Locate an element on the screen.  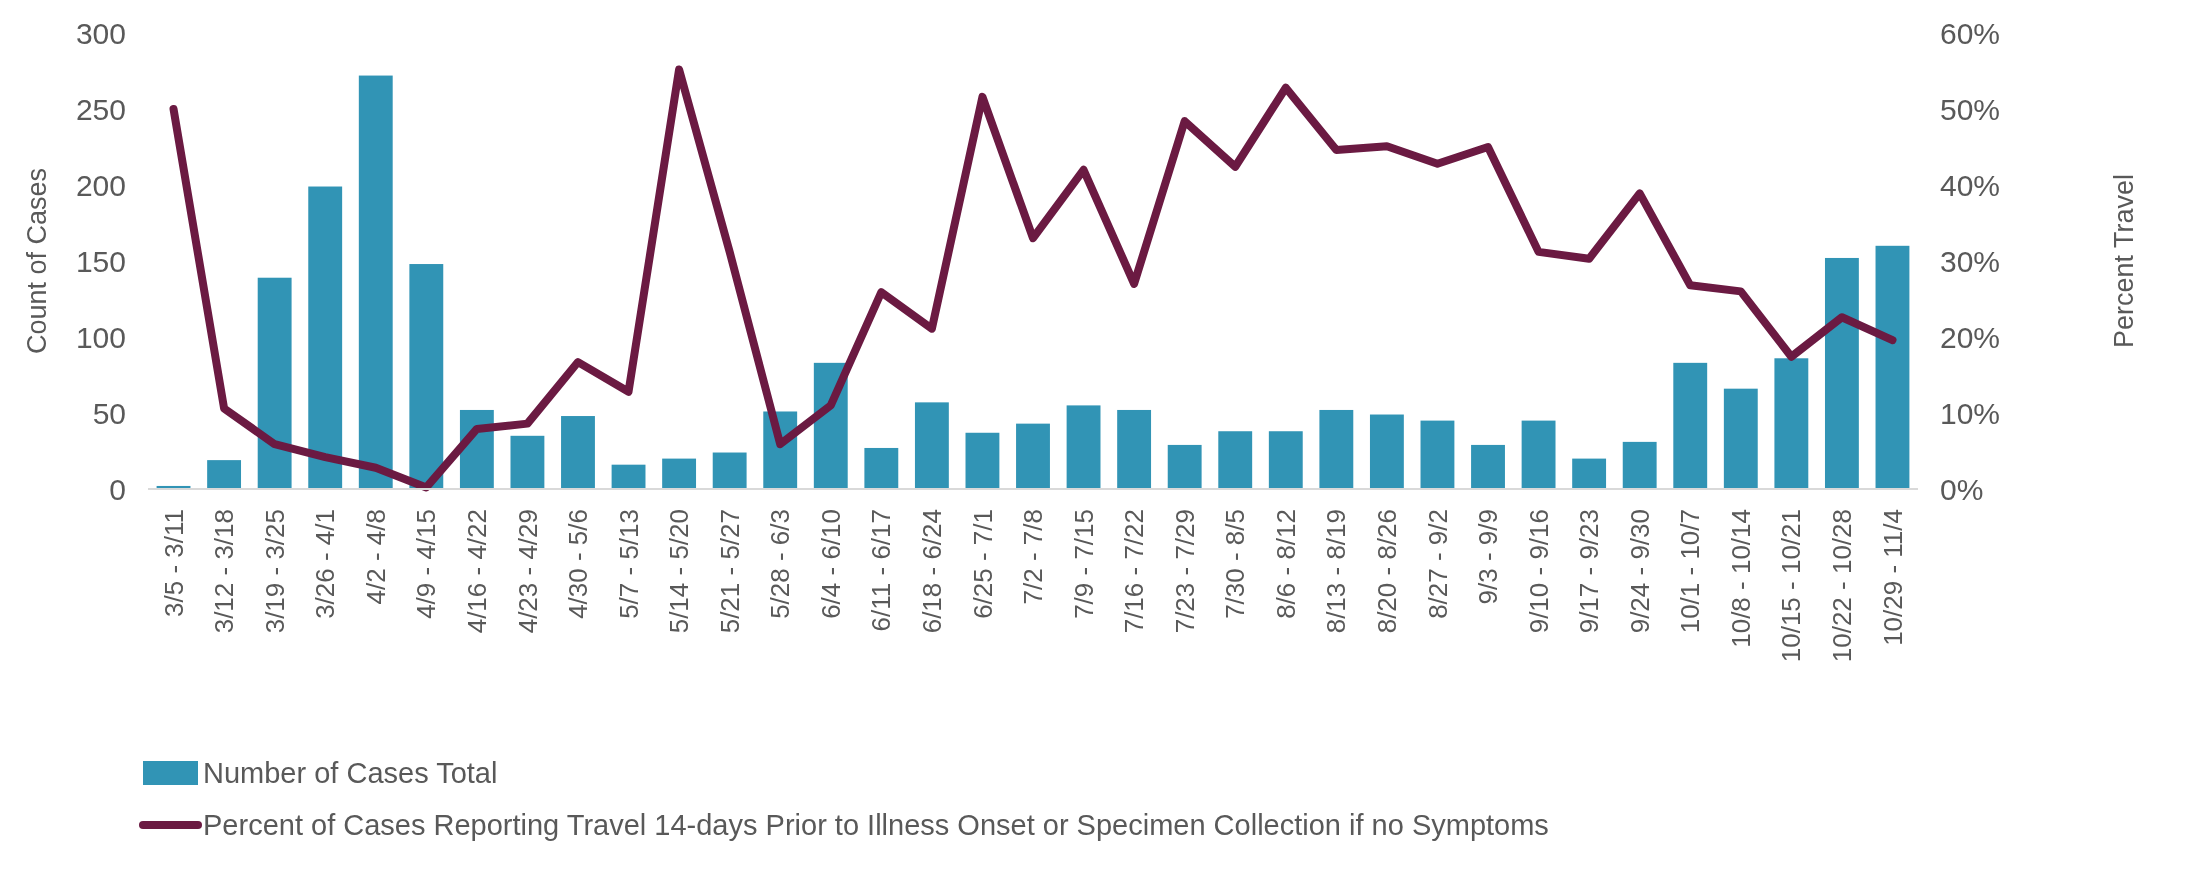
x-tick-label: 3/19 - 3/25 is located at coordinates (274, 571).